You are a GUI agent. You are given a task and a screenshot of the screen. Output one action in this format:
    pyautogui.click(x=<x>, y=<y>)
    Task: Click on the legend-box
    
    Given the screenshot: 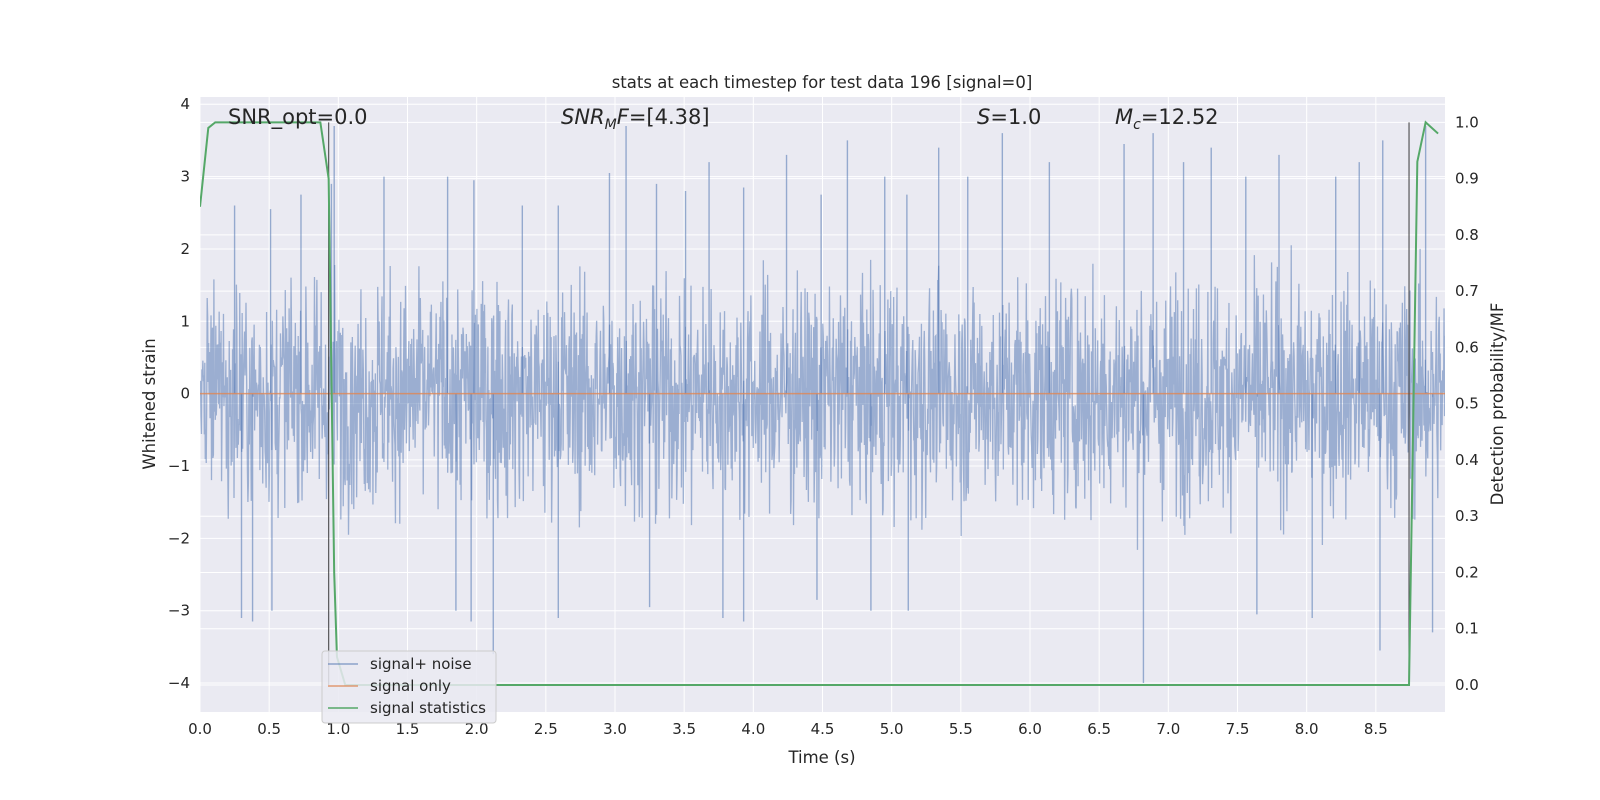 What is the action you would take?
    pyautogui.click(x=409, y=687)
    